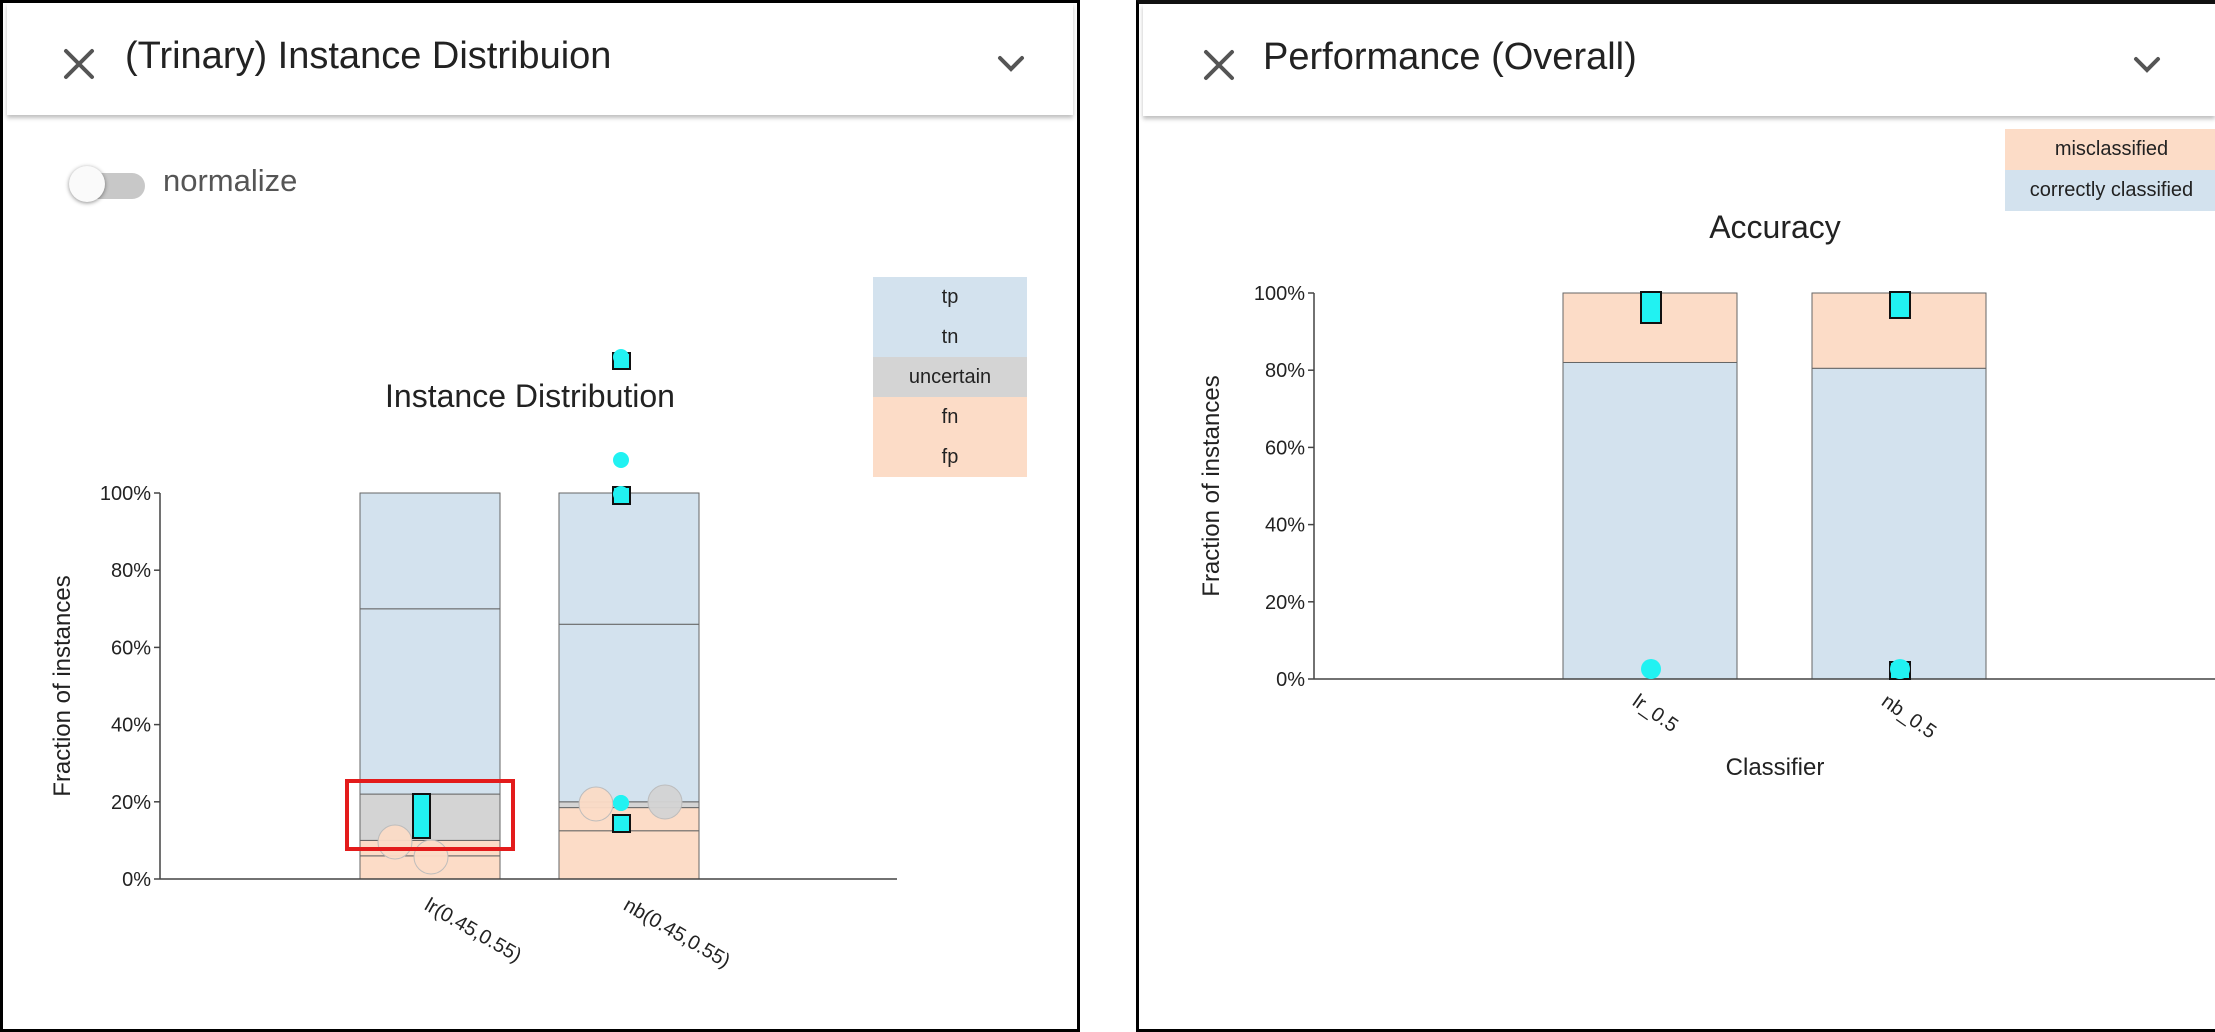  I want to click on normalize-label: normalize, so click(230, 180).